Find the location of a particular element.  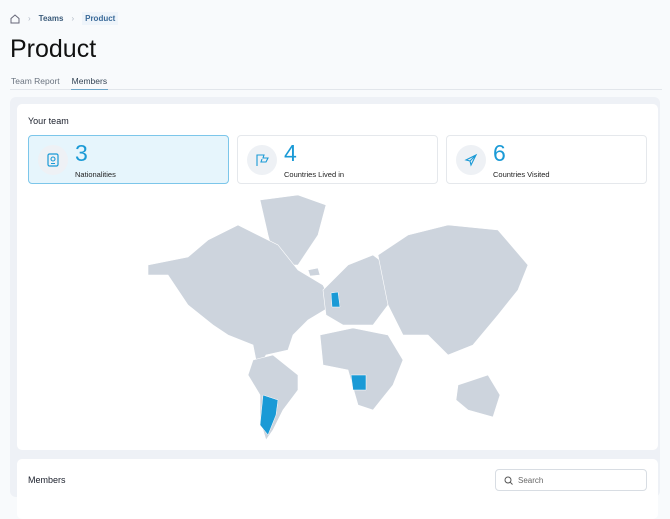

breadcrumb: › Teams › Product is located at coordinates (64, 18).